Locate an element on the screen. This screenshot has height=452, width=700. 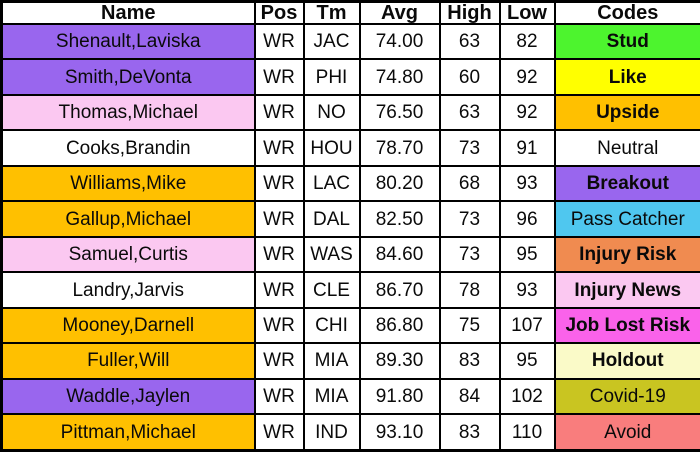
header-pos: Pos is located at coordinates (279, 12).